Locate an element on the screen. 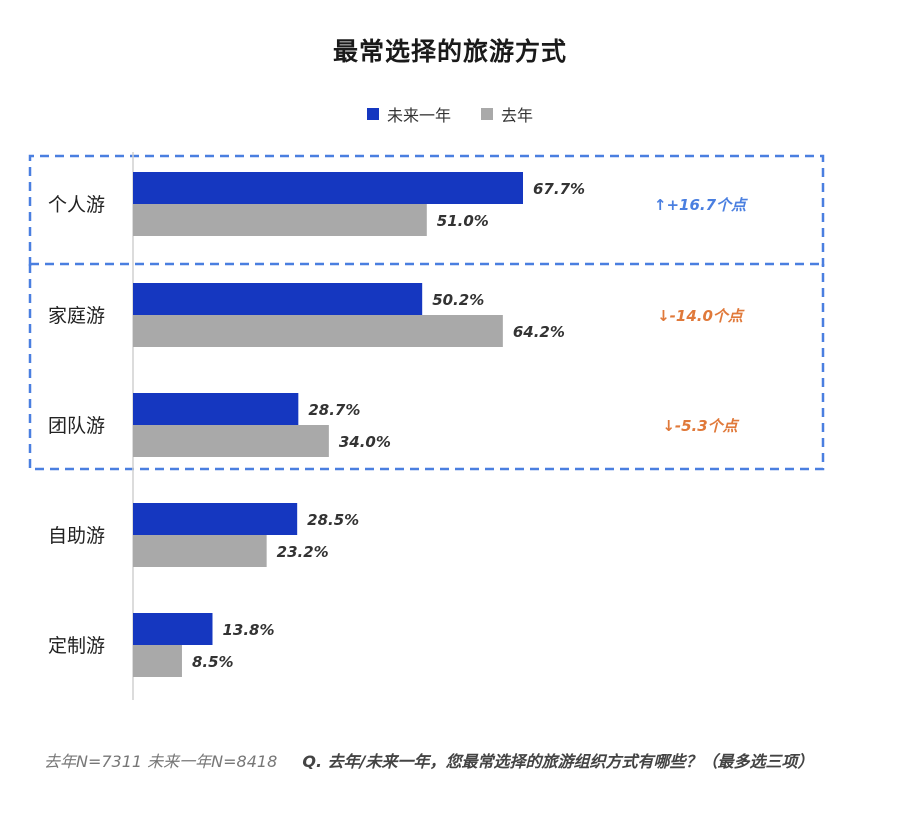  legend-item-last: 去年 is located at coordinates (507, 114).